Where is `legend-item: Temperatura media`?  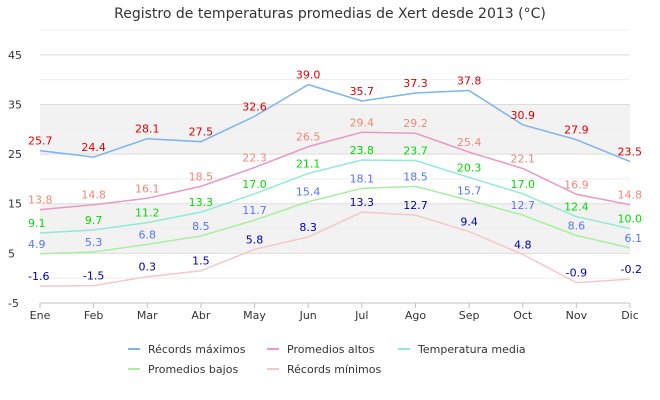
legend-item: Temperatura media is located at coordinates (471, 349).